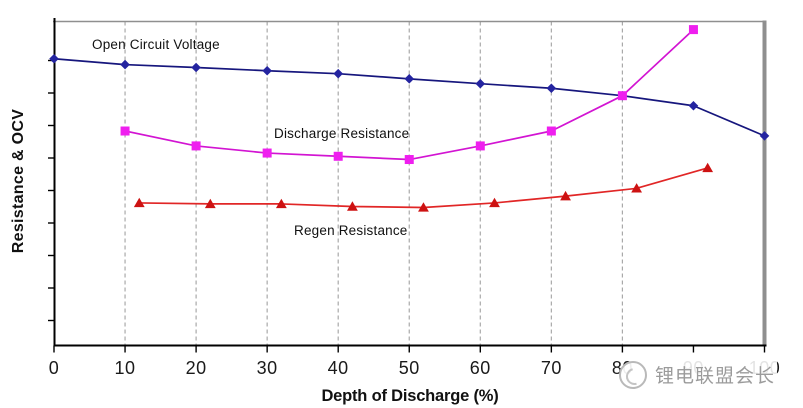 The width and height of the screenshot is (803, 408). Describe the element at coordinates (125, 368) in the screenshot. I see `x-tick-label: 10` at that location.